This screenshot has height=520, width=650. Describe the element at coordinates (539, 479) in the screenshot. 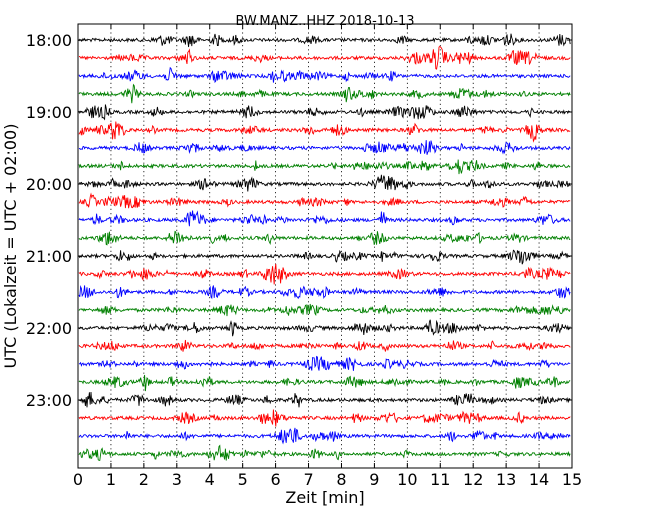

I see `x-tick-label: 14` at that location.